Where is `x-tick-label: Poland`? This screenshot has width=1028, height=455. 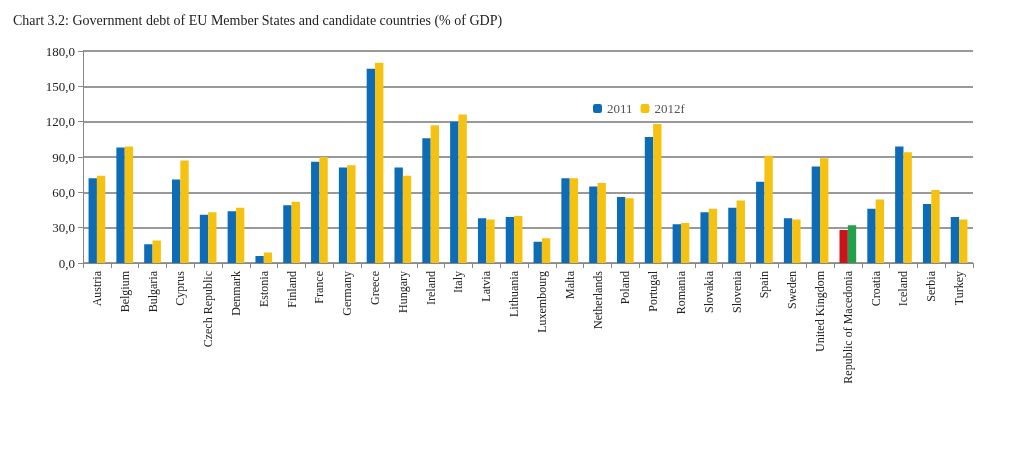 x-tick-label: Poland is located at coordinates (625, 288).